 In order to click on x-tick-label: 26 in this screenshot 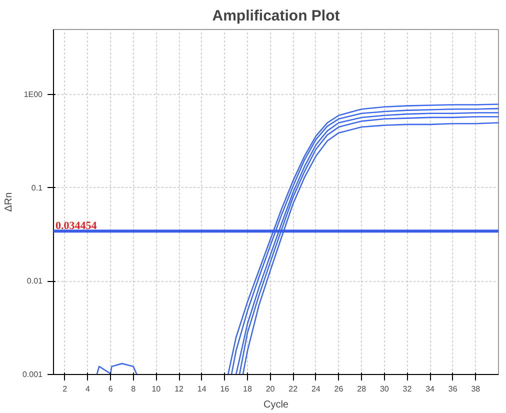, I will do `click(339, 389)`.